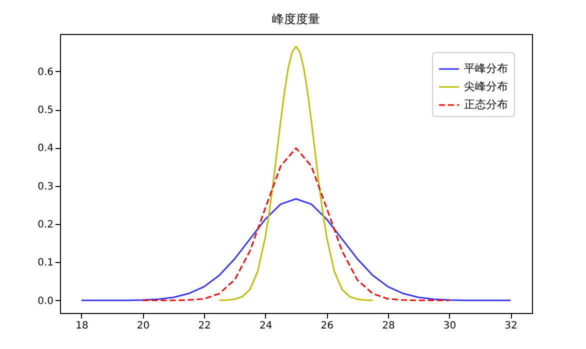  I want to click on legend-label: 尖峰分布, so click(486, 86).